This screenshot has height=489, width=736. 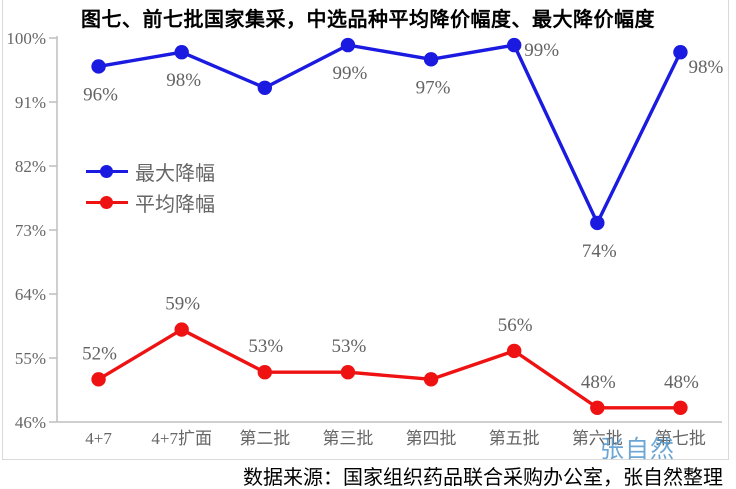 I want to click on x-category-label: 第四批, so click(x=431, y=438).